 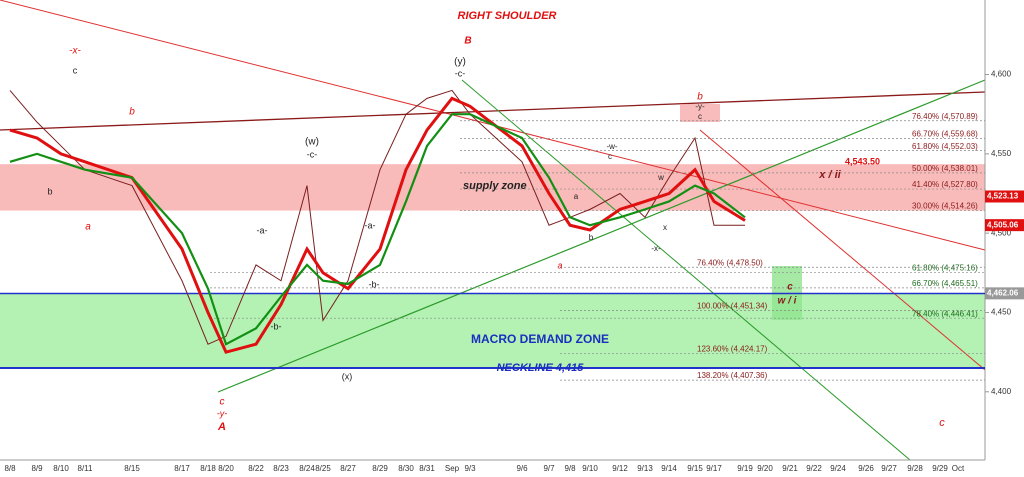 What do you see at coordinates (945, 206) in the screenshot?
I see `fib-label: 30.00% (4,514.26)` at bounding box center [945, 206].